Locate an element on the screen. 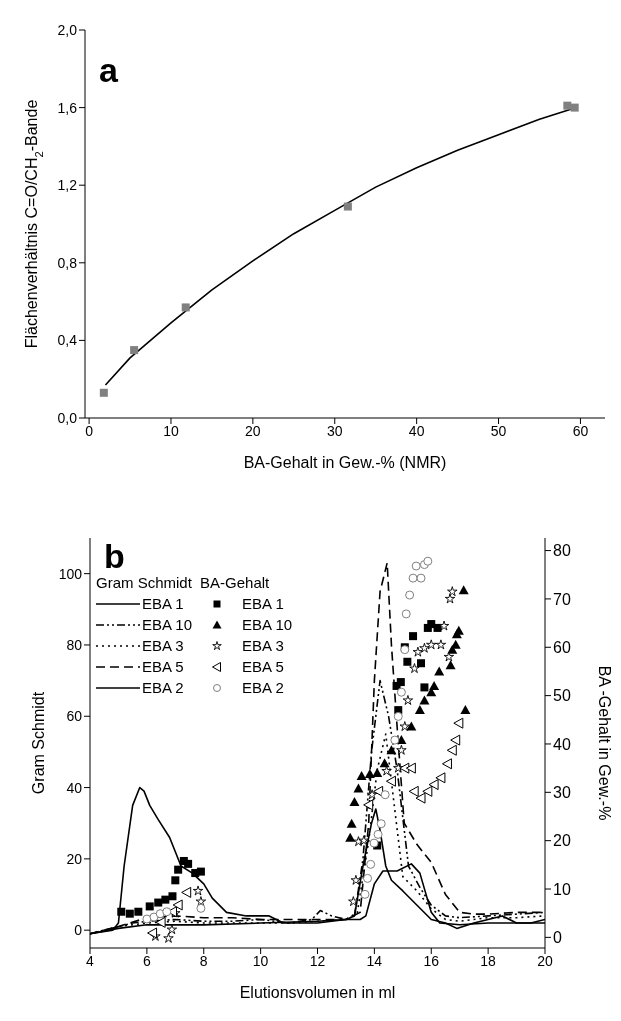 The image size is (621, 1021). x-tick-label: 18 is located at coordinates (488, 960).